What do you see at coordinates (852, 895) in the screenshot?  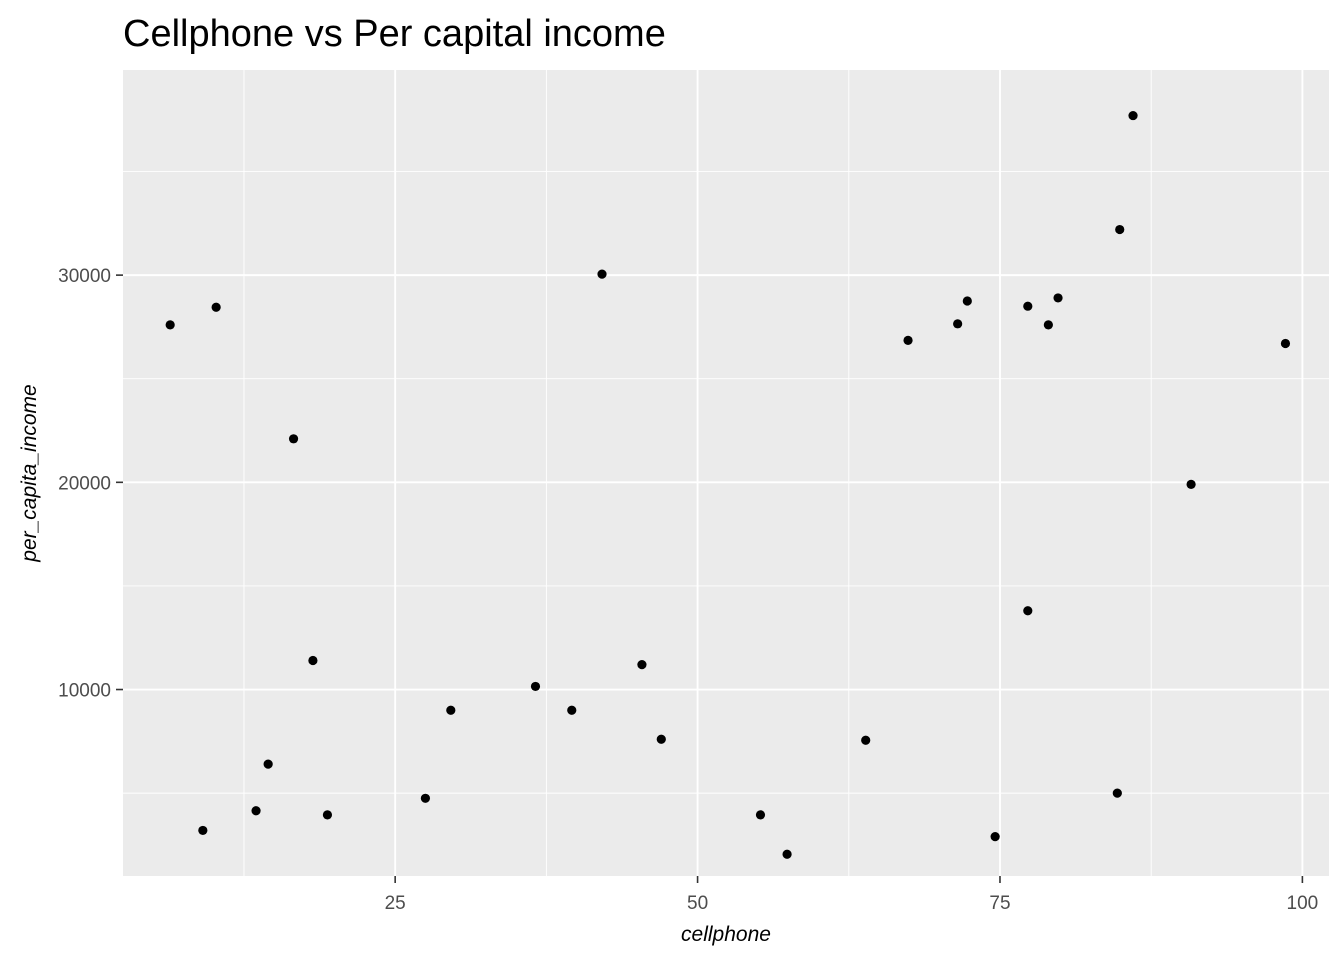 I see `x-axis-ticks: 25 50 75 100` at bounding box center [852, 895].